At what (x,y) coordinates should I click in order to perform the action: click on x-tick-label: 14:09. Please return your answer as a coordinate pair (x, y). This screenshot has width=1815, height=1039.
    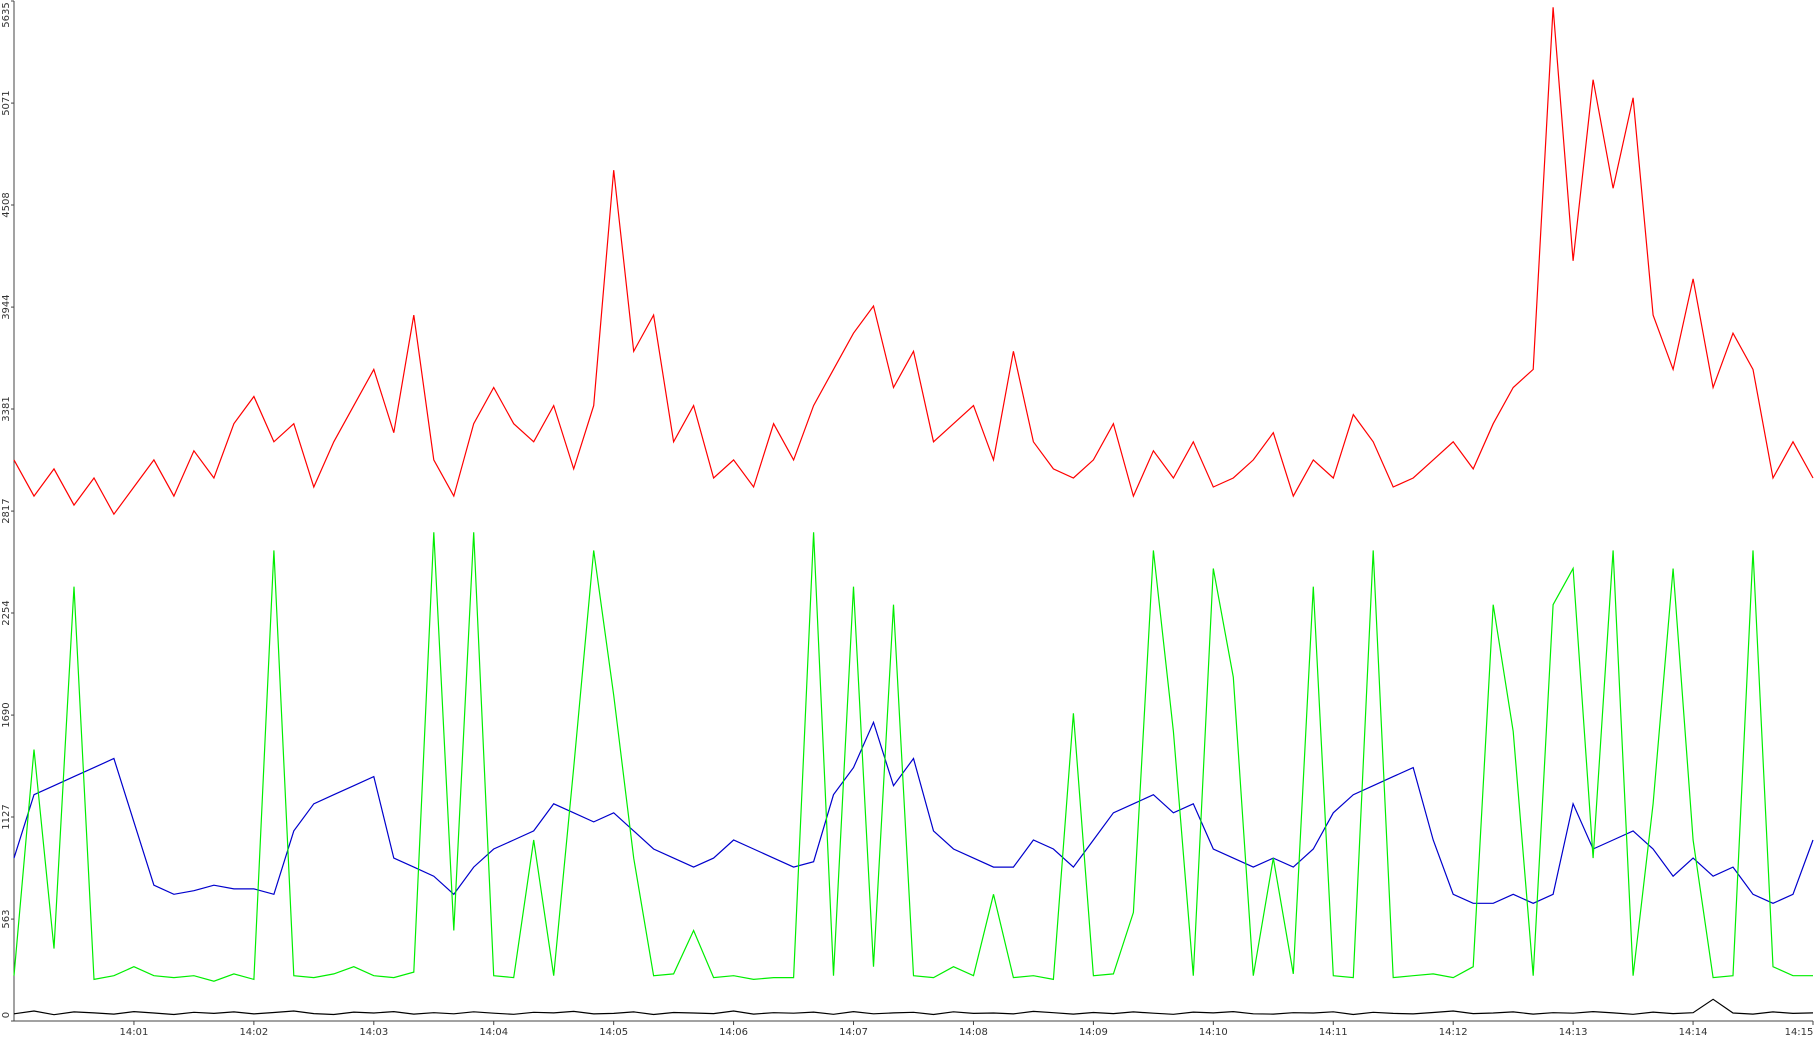
    Looking at the image, I should click on (1093, 1032).